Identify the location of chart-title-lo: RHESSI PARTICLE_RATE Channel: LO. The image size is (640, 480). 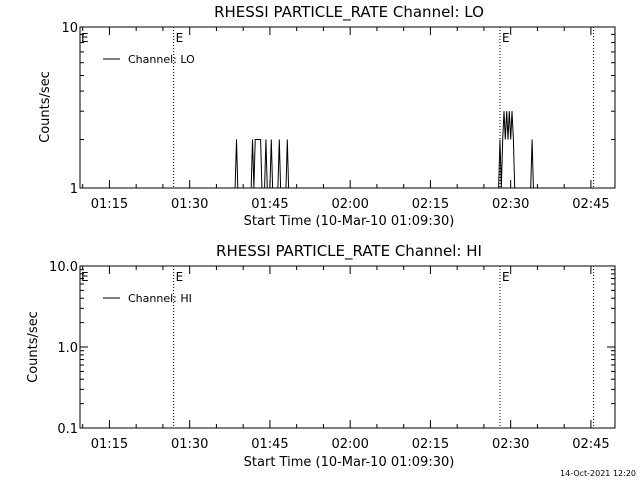
(349, 12).